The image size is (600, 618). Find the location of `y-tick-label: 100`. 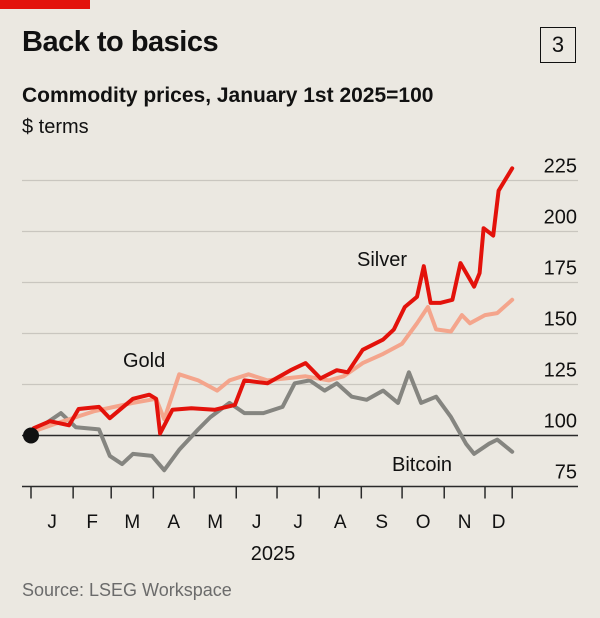

y-tick-label: 100 is located at coordinates (560, 422).